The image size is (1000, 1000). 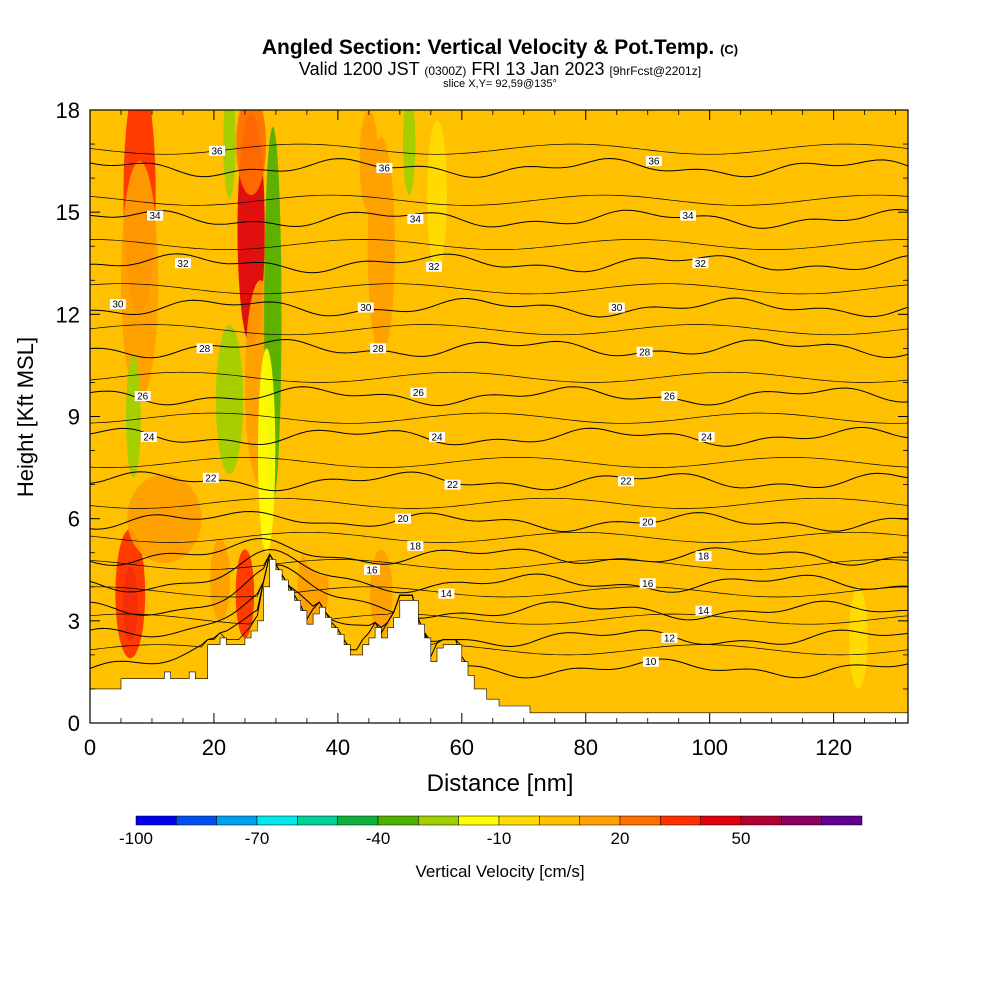 I want to click on colorbar-tick-label: -40, so click(x=378, y=838).